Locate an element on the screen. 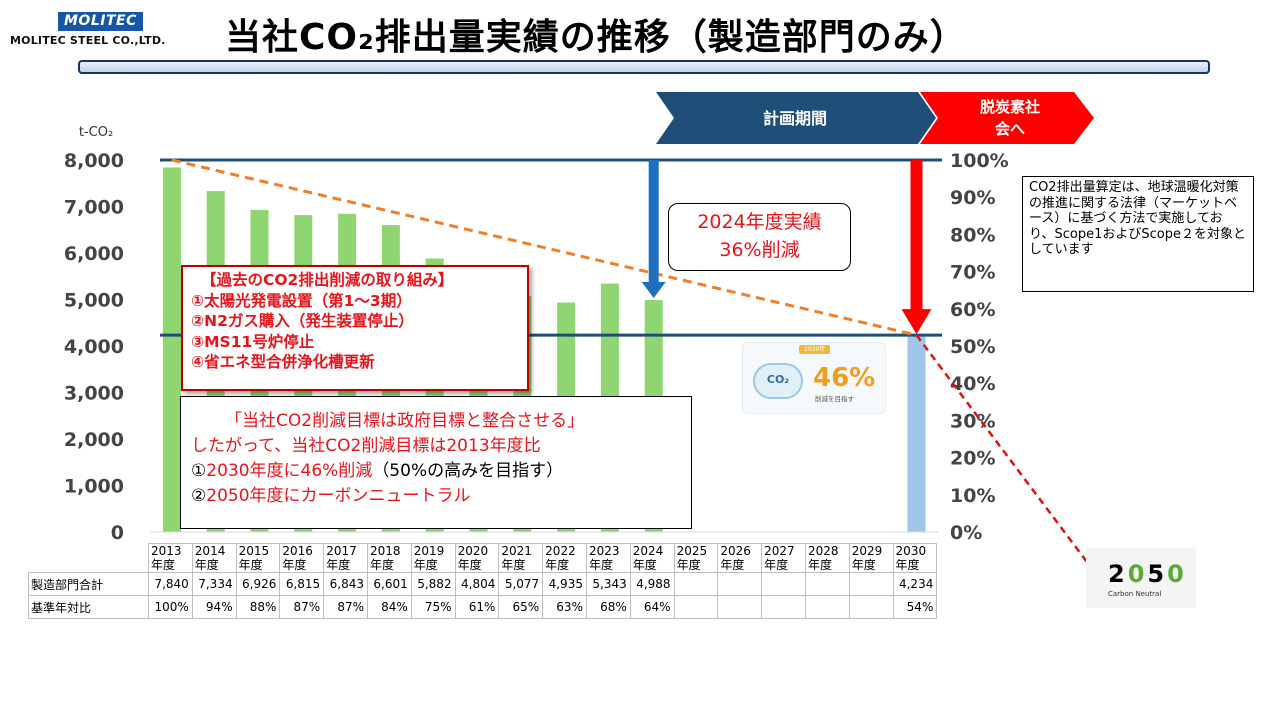 This screenshot has width=1280, height=720. table-cell: 6,815 is located at coordinates (302, 584).